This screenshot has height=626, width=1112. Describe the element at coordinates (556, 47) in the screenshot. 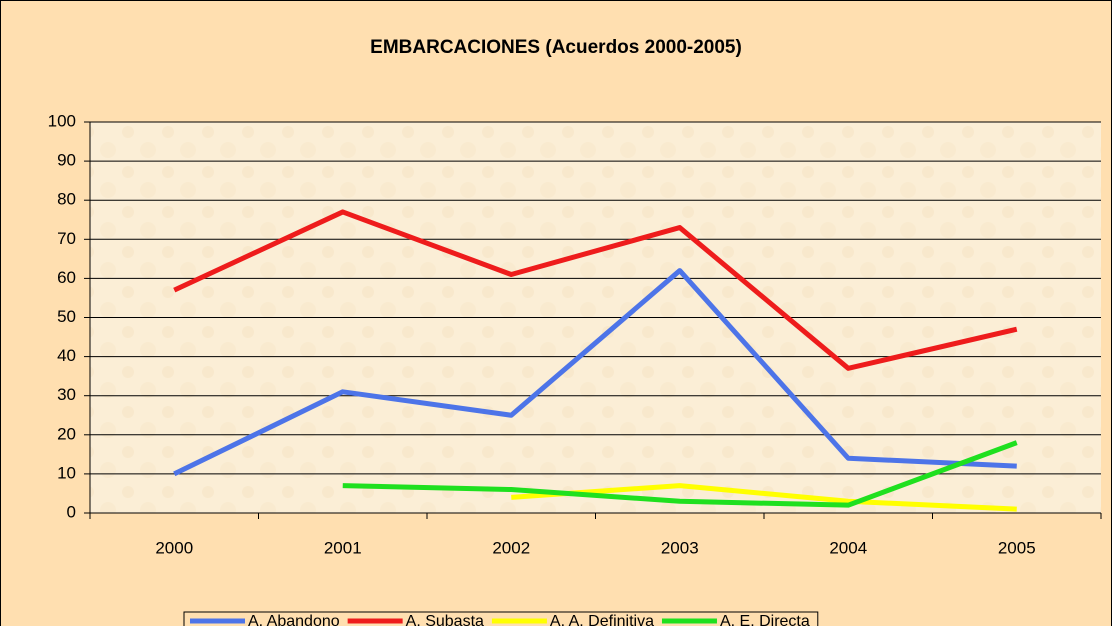

I see `chart-title: EMBARCACIONES (Acuerdos 2000-2005)` at that location.